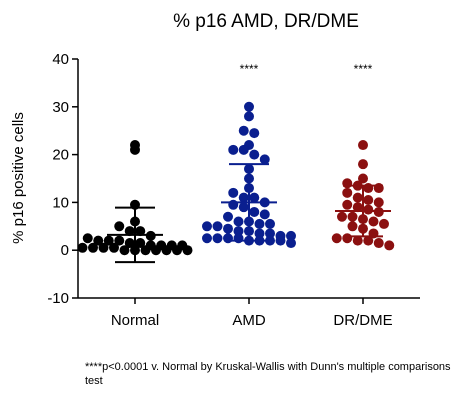 The height and width of the screenshot is (400, 476). I want to click on group-amd: ****, so click(249, 155).